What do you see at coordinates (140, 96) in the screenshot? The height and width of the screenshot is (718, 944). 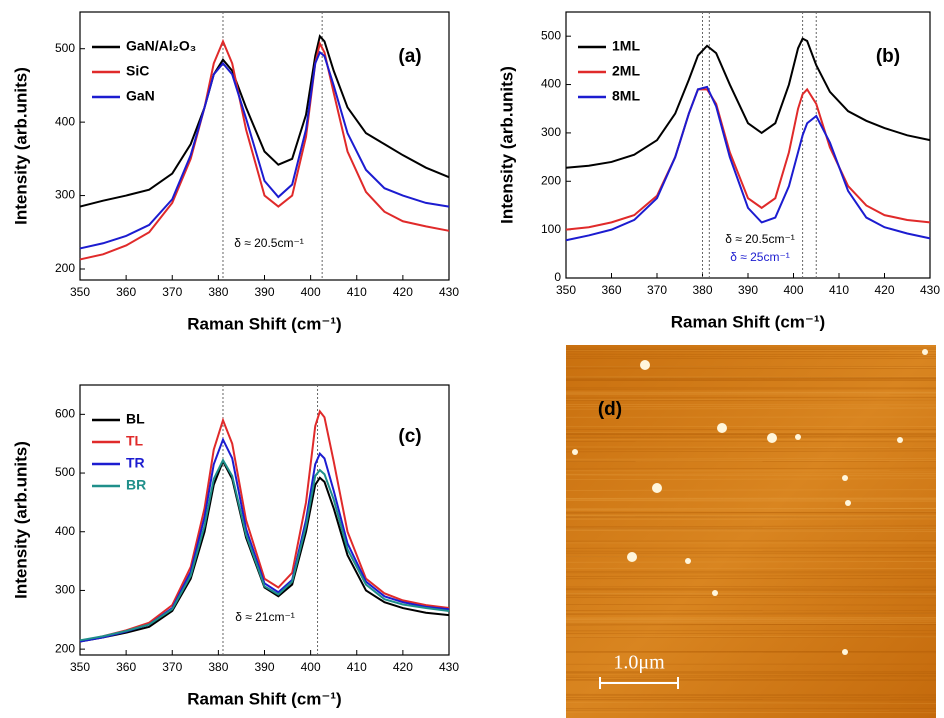 I see `legend-label: GaN` at bounding box center [140, 96].